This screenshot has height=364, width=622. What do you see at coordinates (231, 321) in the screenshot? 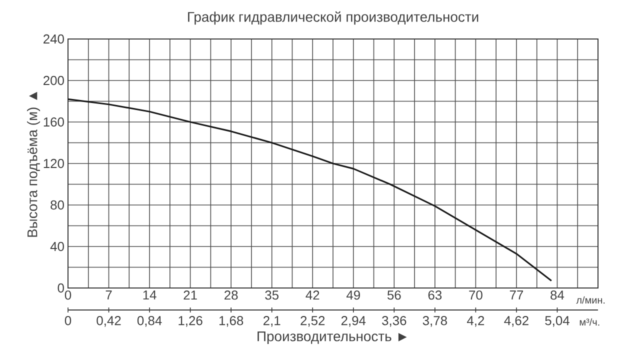
I see `x2-tick-label: 1,68` at bounding box center [231, 321].